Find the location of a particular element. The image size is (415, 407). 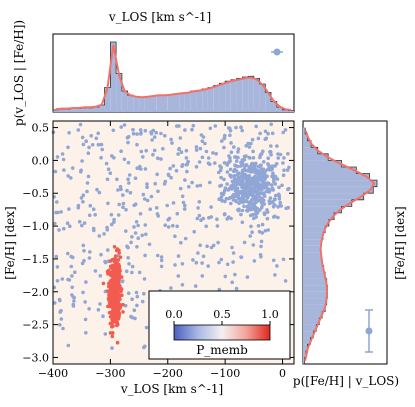

top-hist-model-curve is located at coordinates (173, 77).